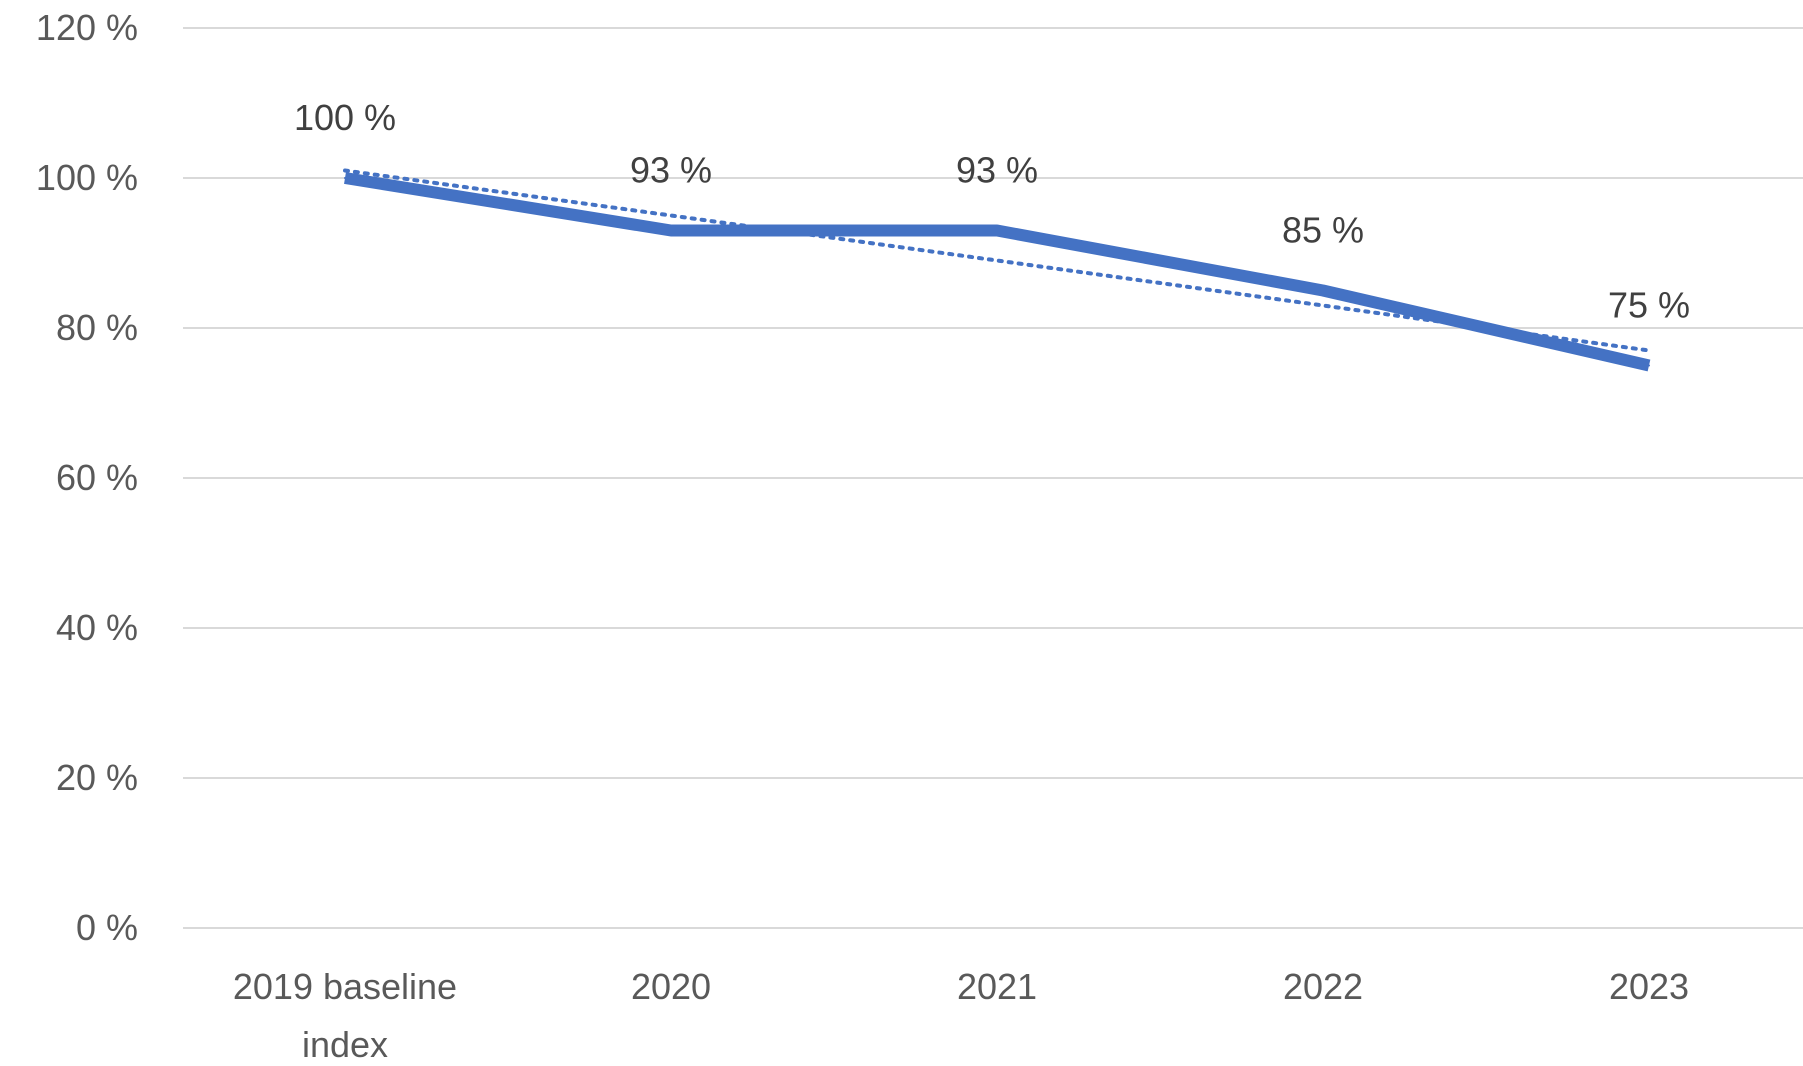 The width and height of the screenshot is (1803, 1066). What do you see at coordinates (1323, 230) in the screenshot?
I see `data-label: 85 %` at bounding box center [1323, 230].